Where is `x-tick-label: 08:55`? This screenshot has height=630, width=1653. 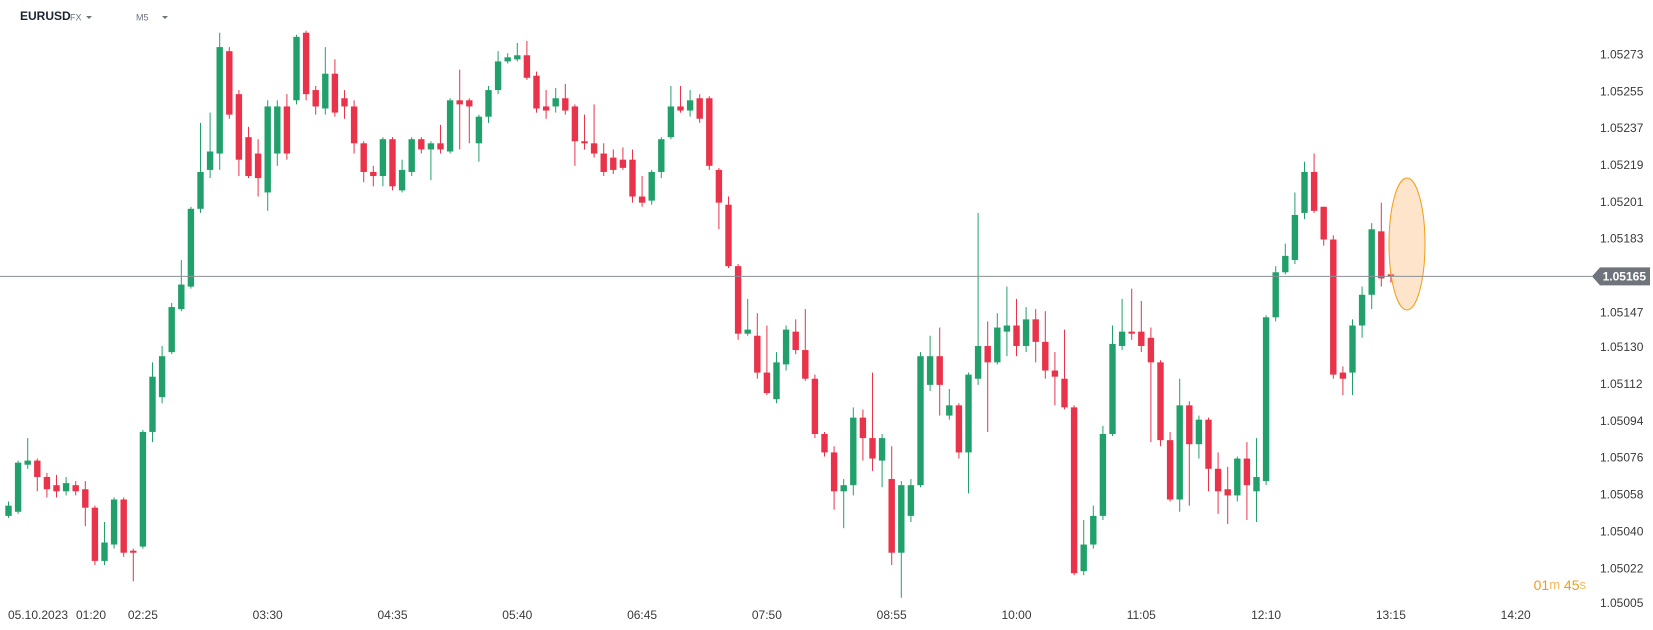 x-tick-label: 08:55 is located at coordinates (892, 615).